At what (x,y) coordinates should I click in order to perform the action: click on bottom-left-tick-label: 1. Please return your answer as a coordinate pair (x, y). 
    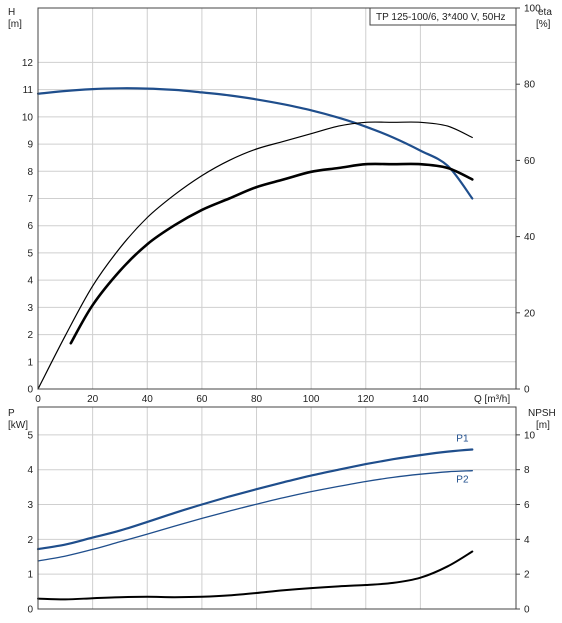
    Looking at the image, I should click on (30, 575).